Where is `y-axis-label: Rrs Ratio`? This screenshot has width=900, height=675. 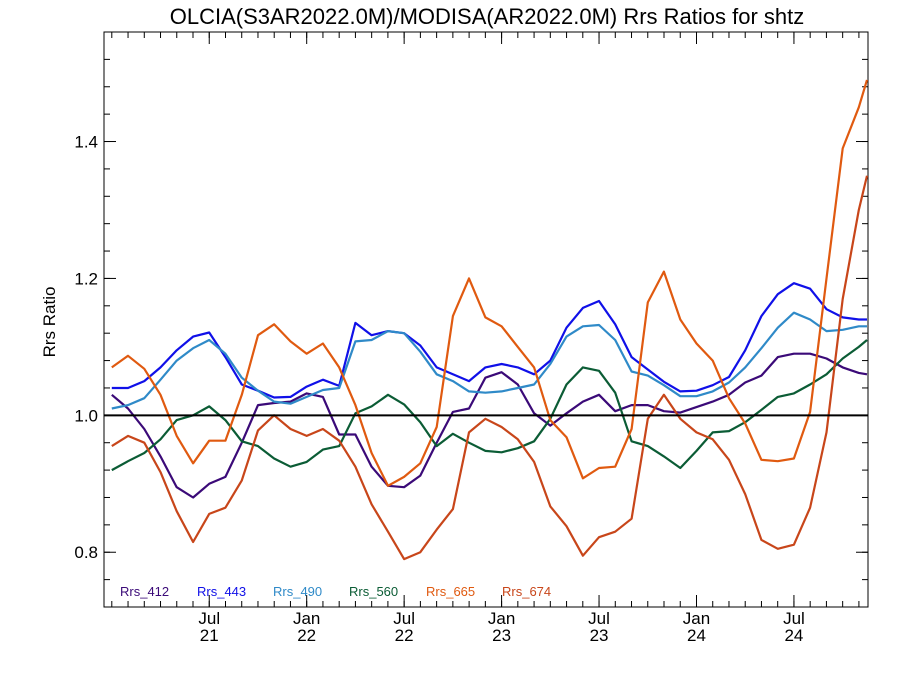 y-axis-label: Rrs Ratio is located at coordinates (49, 322).